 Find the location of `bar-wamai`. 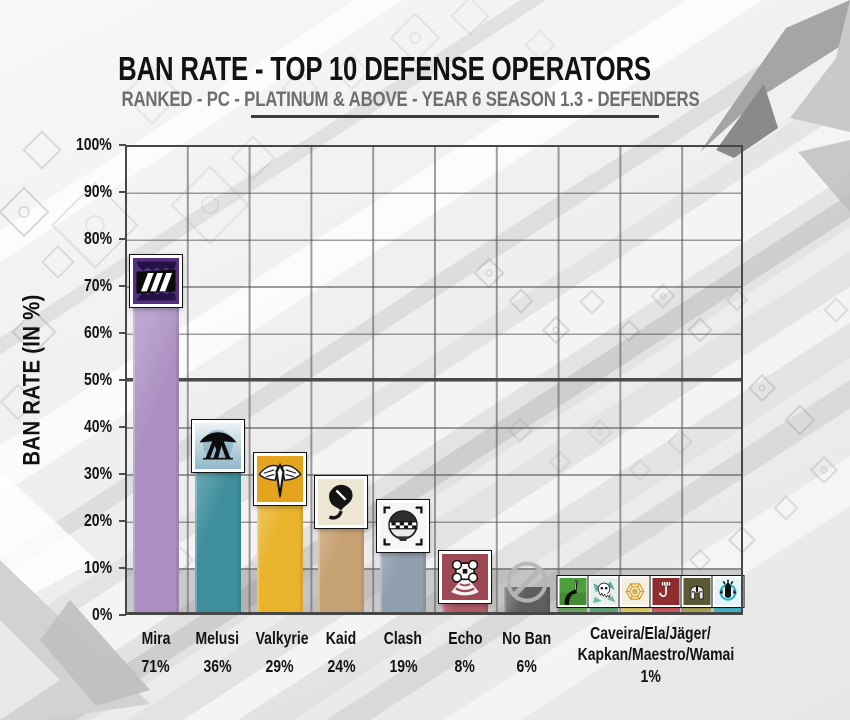

bar-wamai is located at coordinates (727, 611).